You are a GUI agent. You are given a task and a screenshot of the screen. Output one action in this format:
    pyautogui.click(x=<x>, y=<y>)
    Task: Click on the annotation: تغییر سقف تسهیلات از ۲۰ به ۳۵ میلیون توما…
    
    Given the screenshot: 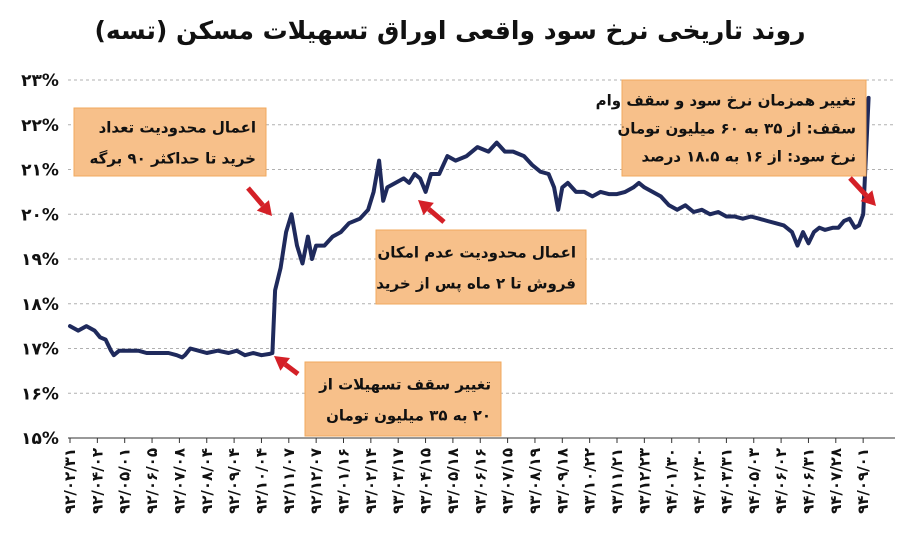 What is the action you would take?
    pyautogui.click(x=388, y=396)
    